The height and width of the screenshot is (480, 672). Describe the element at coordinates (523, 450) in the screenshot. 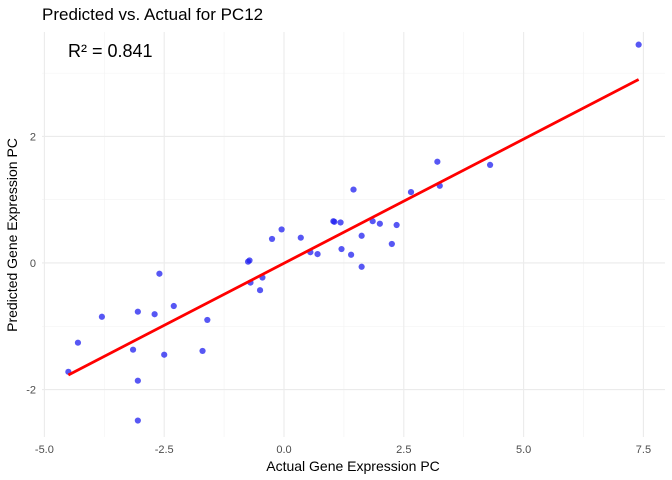

I see `x-tick-label: 5.0` at that location.